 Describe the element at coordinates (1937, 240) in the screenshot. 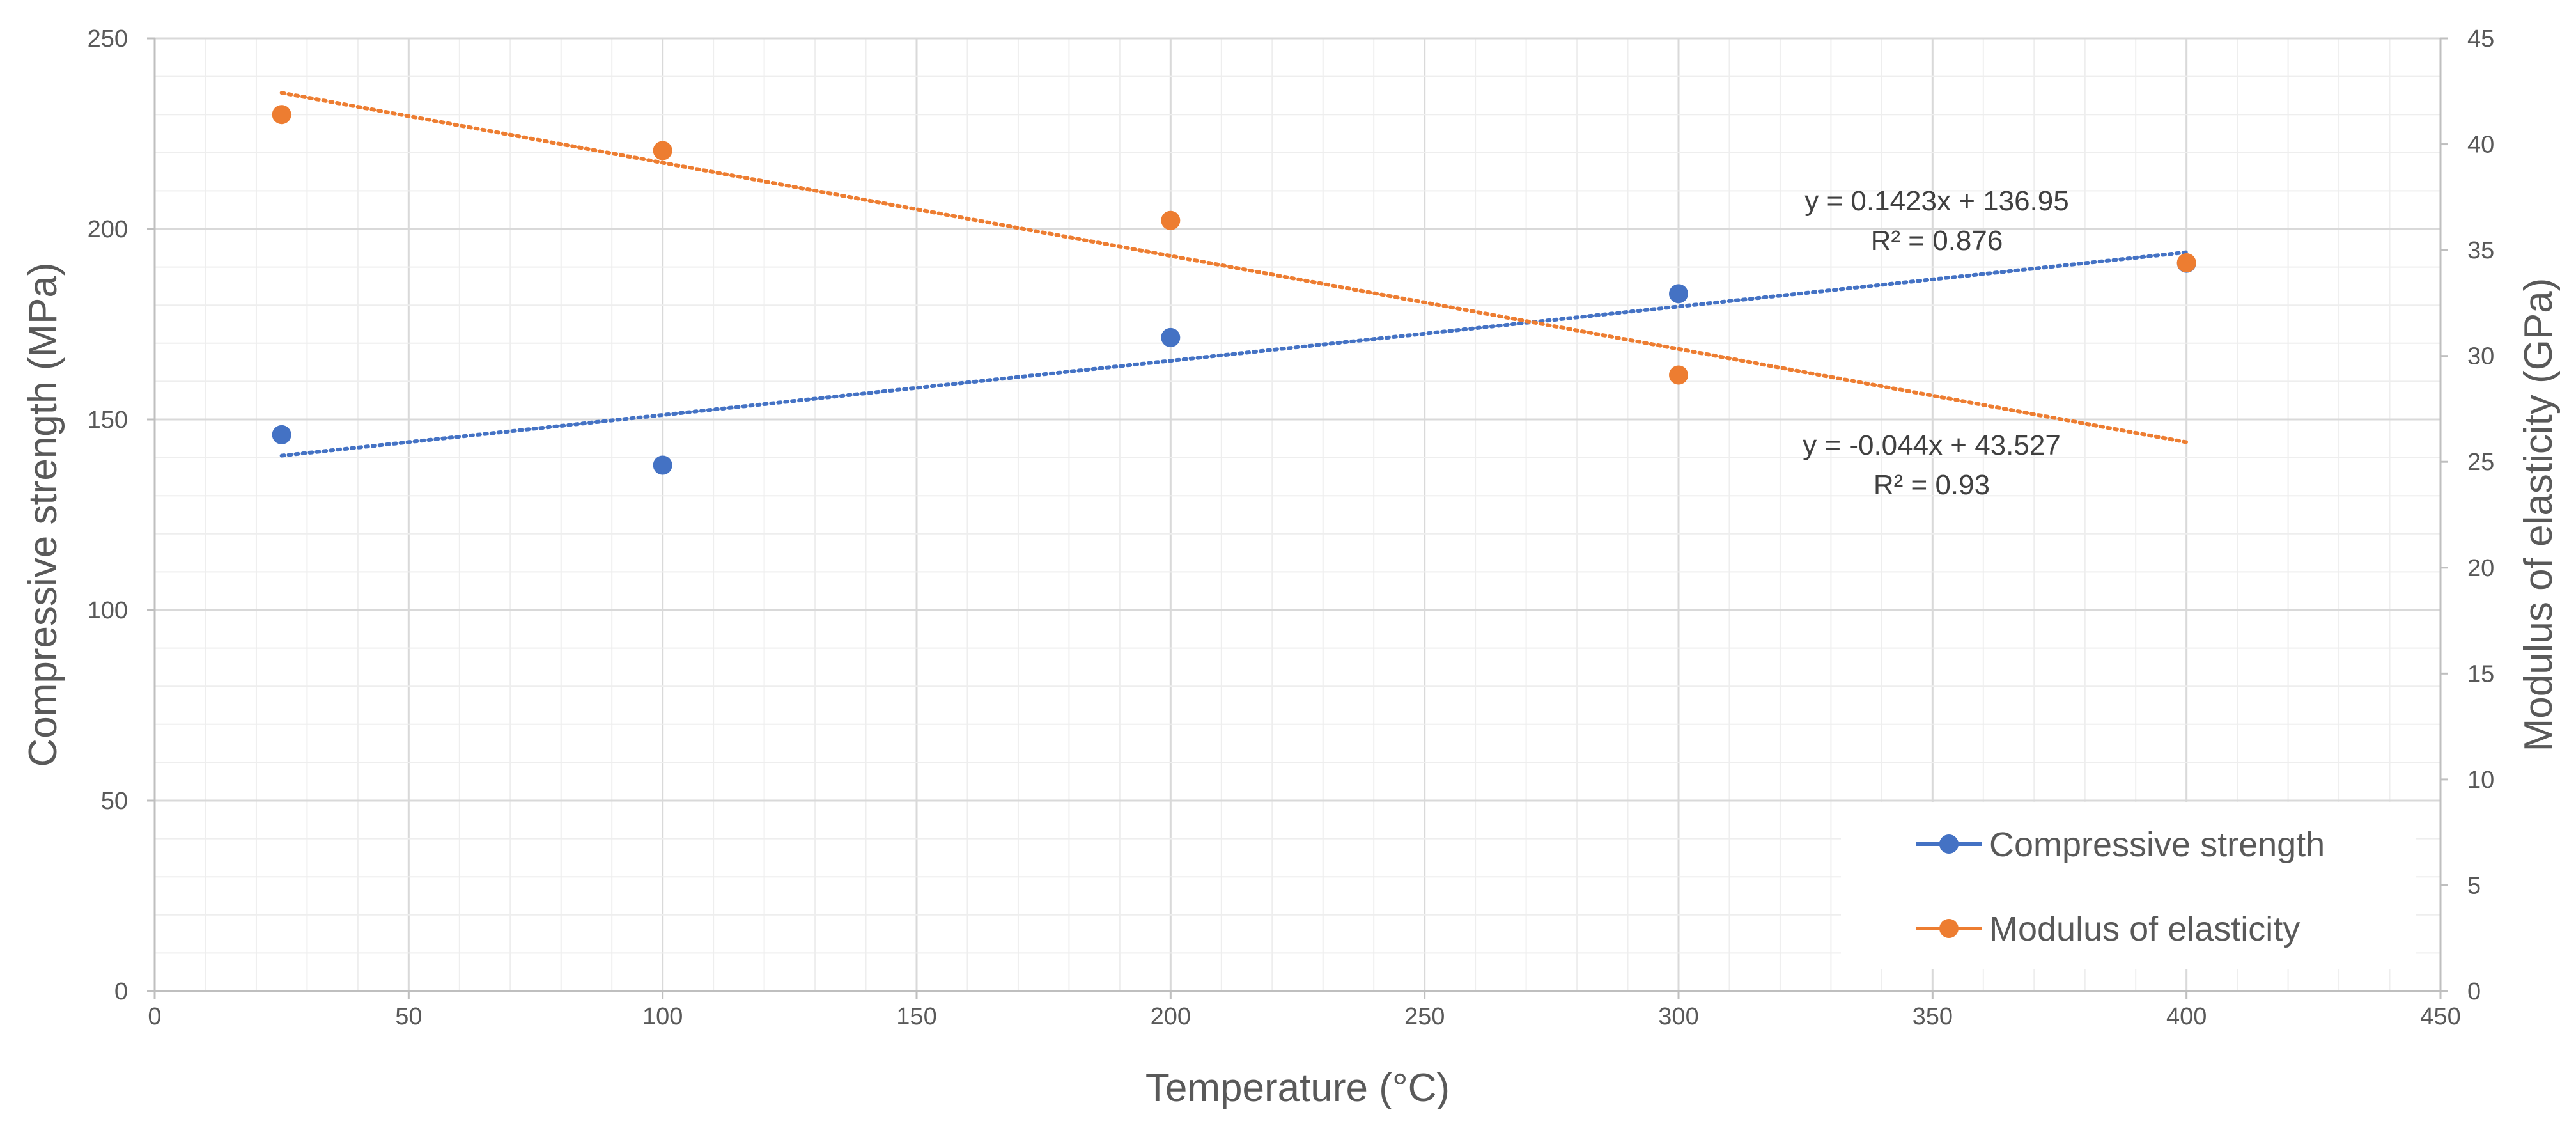

I see `trendline-r2: R² = 0.876` at that location.